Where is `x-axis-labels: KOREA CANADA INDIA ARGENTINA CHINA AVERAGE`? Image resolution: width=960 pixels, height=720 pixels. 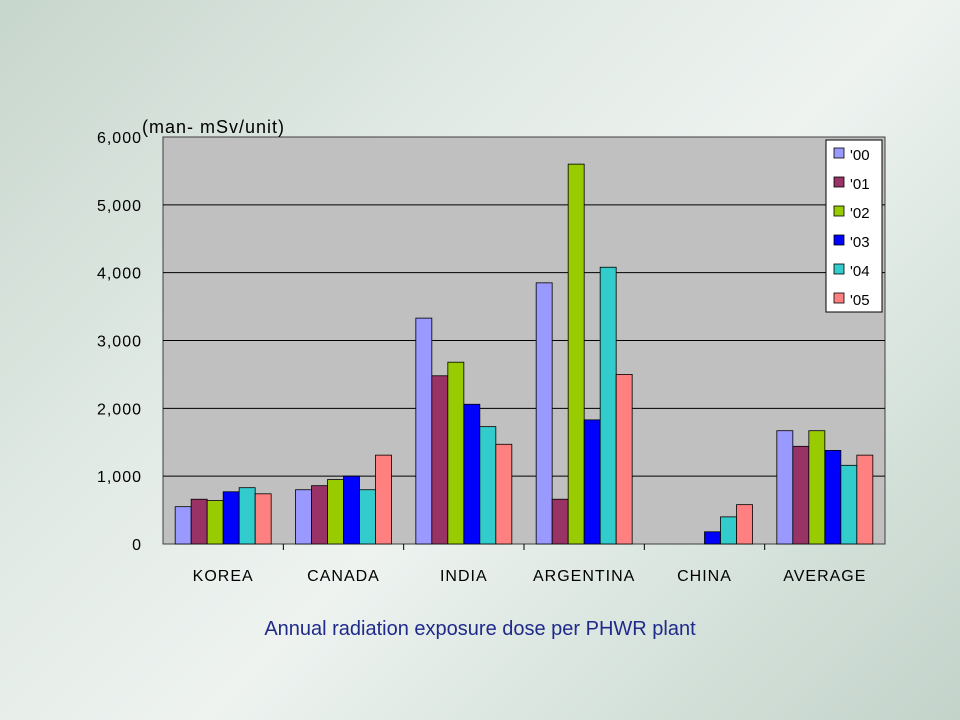
x-axis-labels: KOREA CANADA INDIA ARGENTINA CHINA AVERAGE is located at coordinates (529, 564).